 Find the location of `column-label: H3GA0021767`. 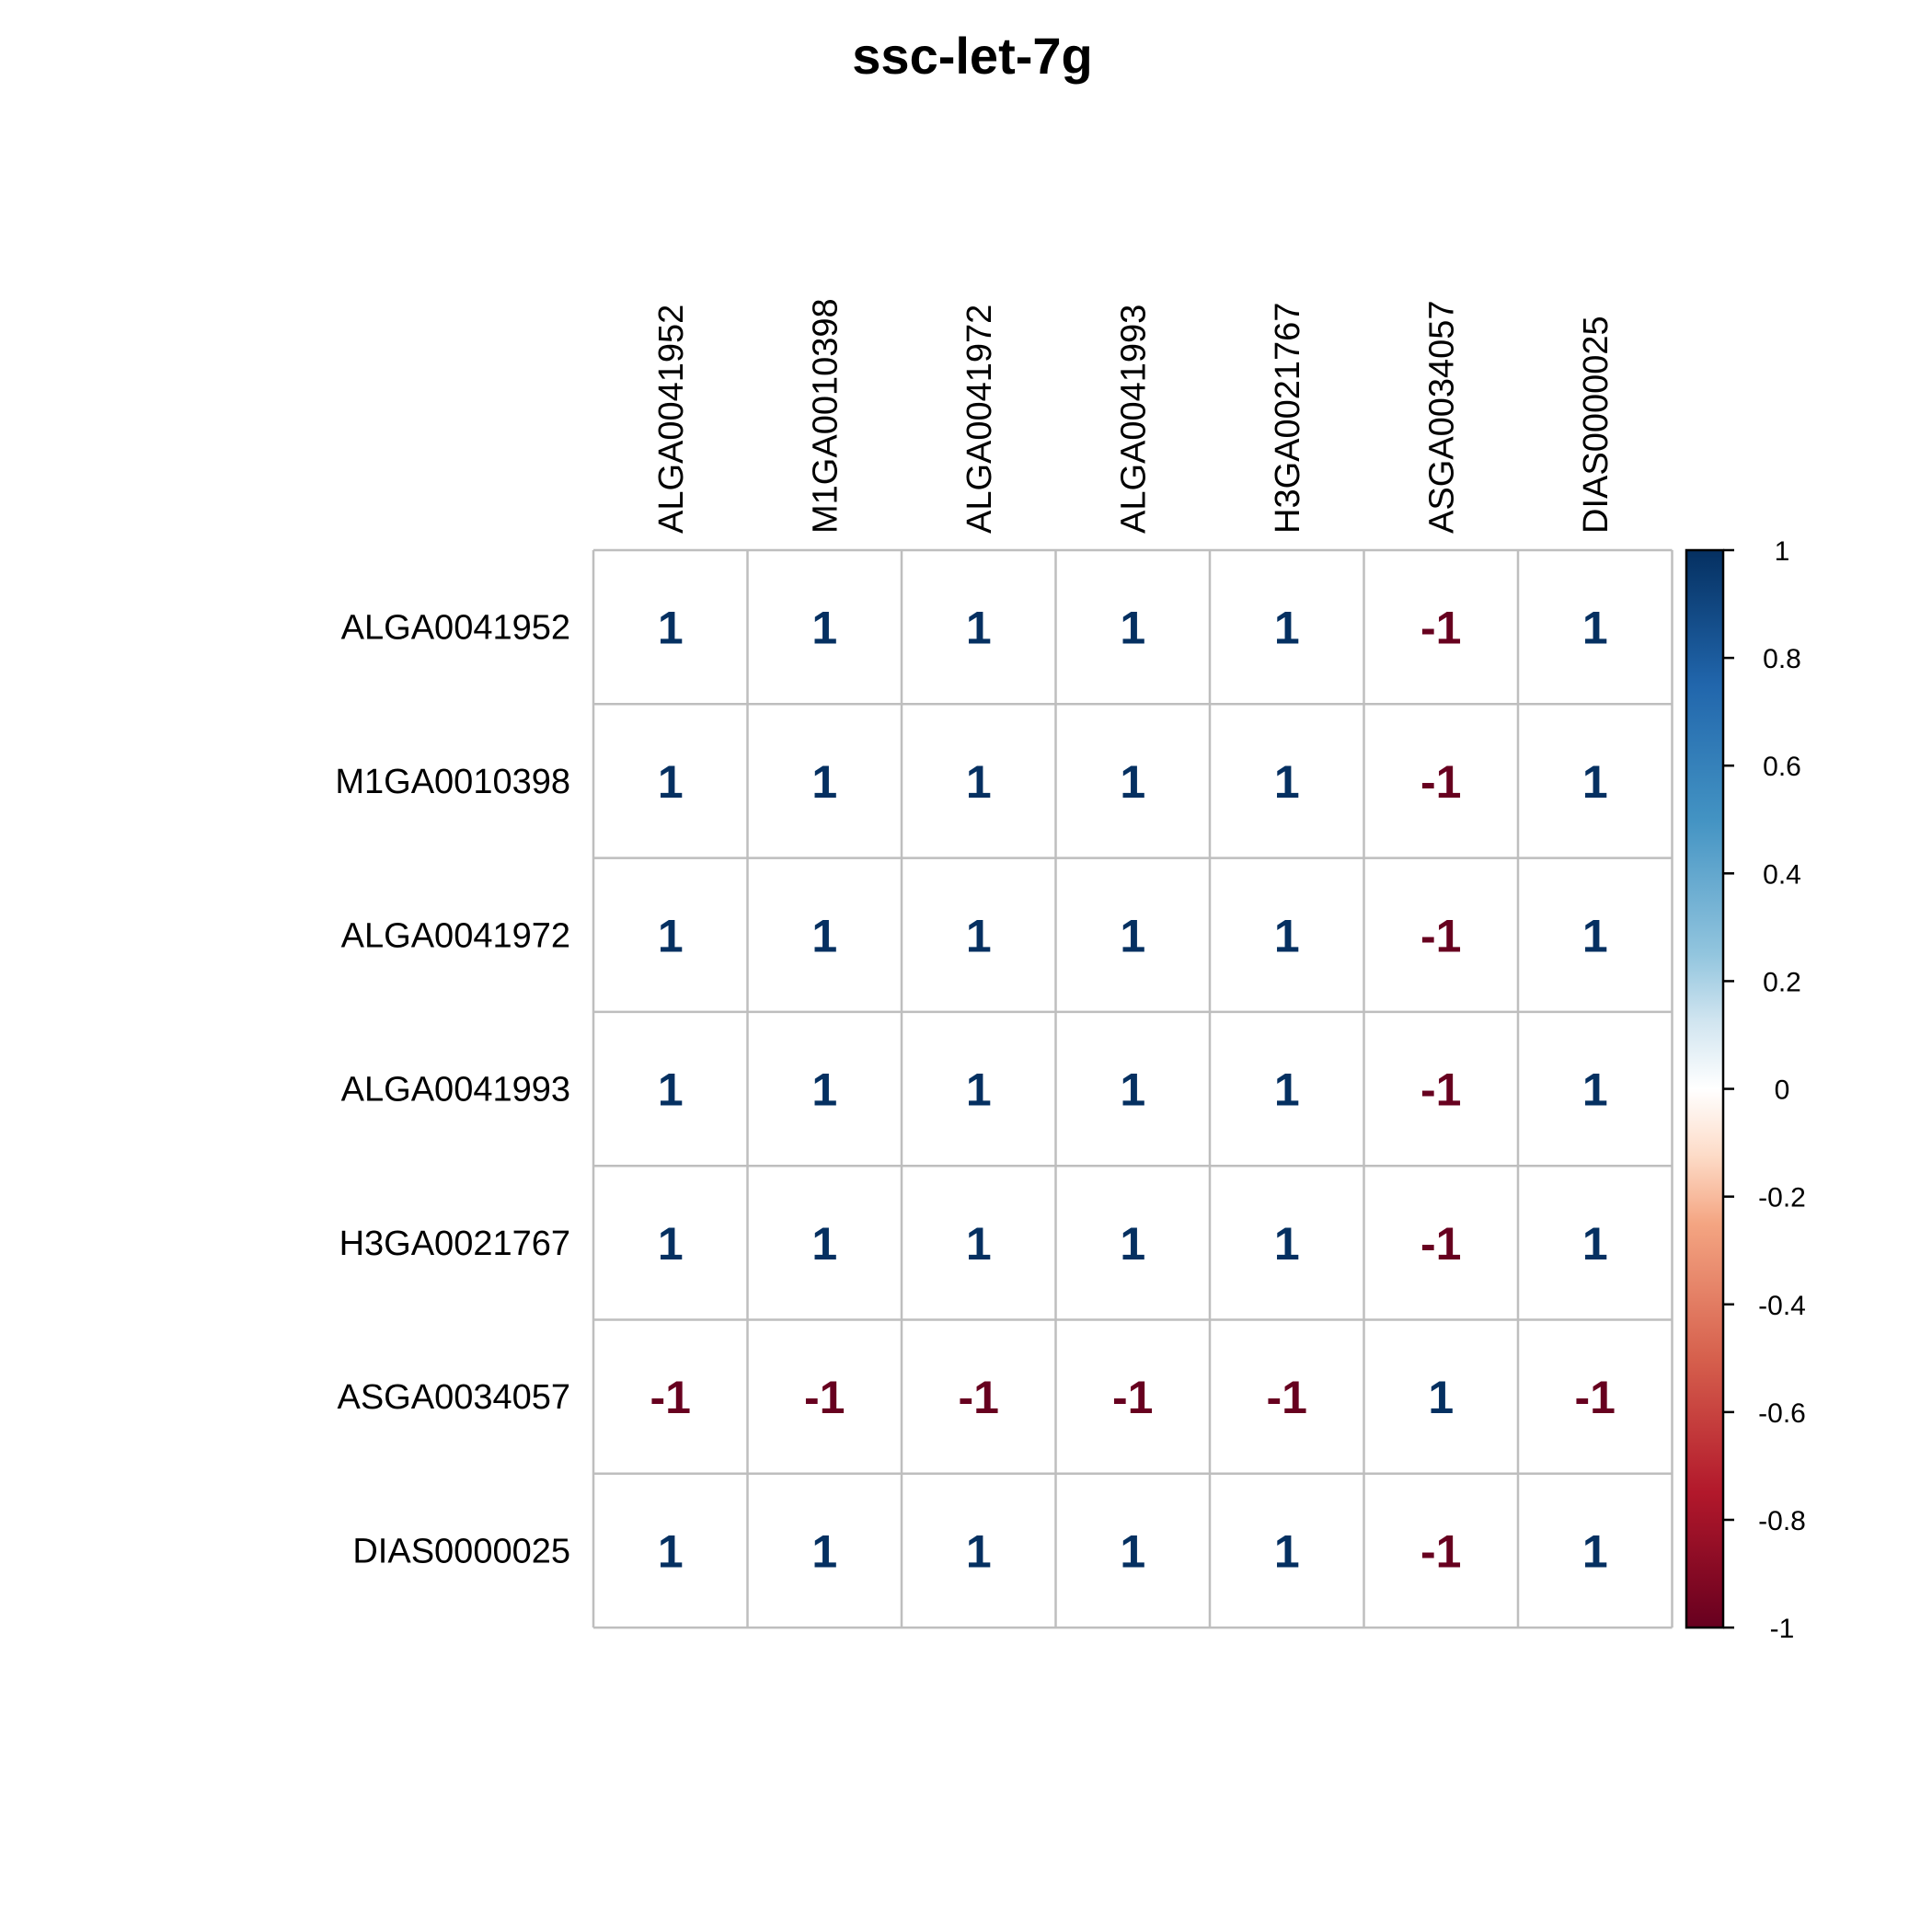

column-label: H3GA0021767 is located at coordinates (1288, 418).